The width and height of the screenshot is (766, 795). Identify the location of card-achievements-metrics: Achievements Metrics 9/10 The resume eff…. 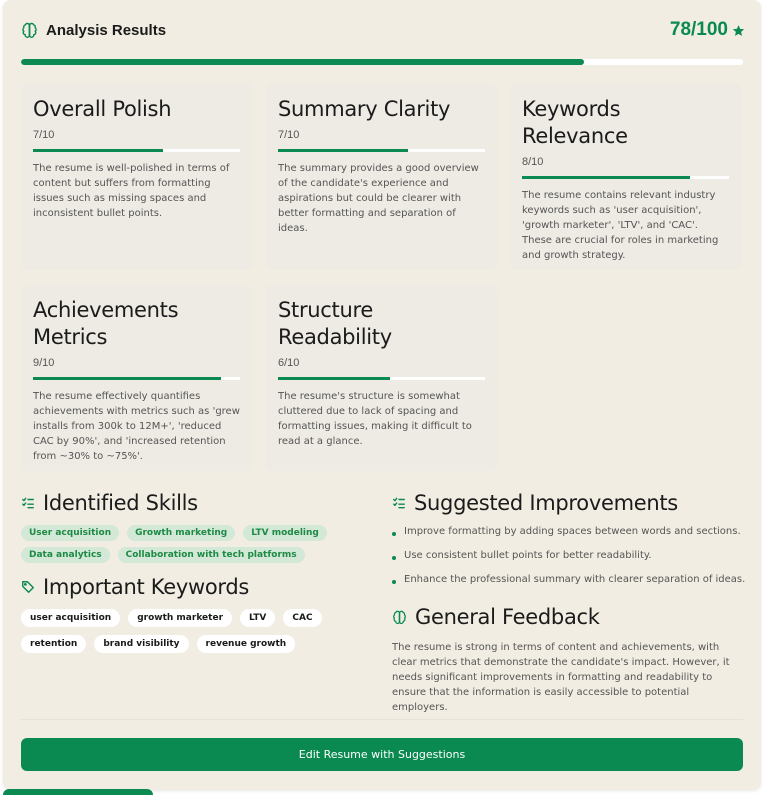
(136, 378).